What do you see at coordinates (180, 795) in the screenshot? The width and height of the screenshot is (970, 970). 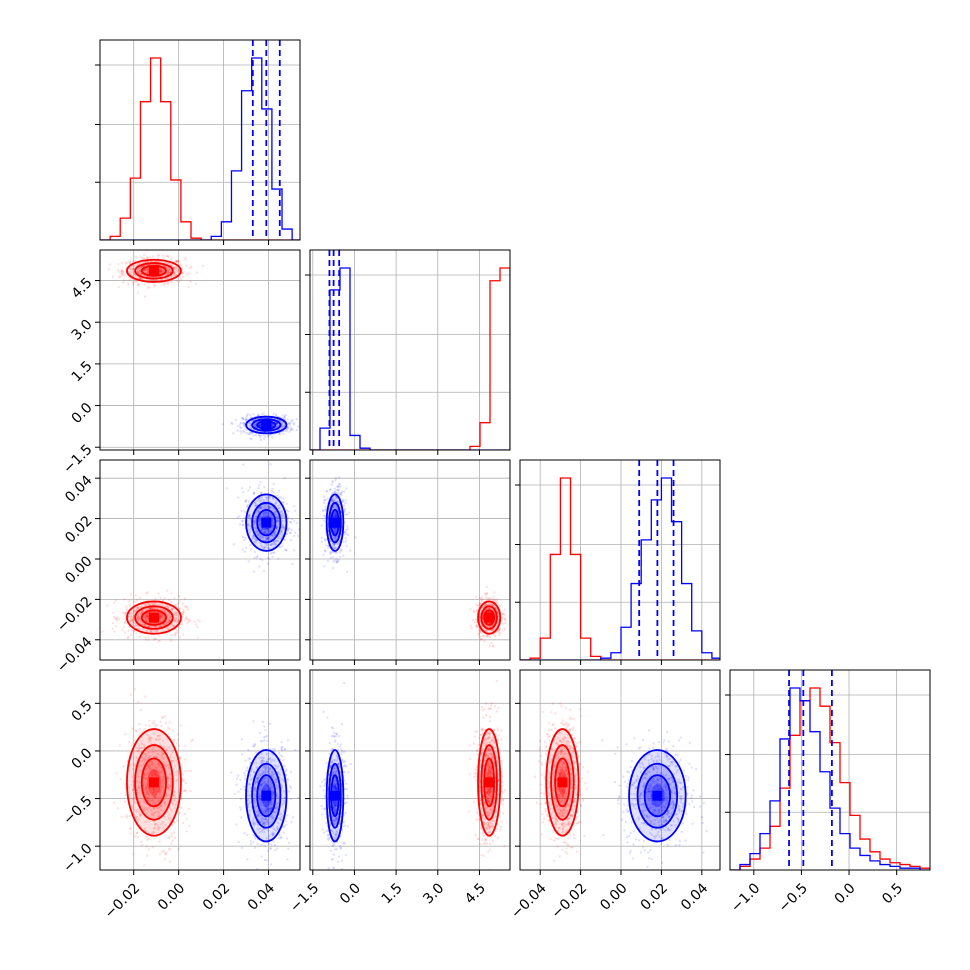 I see `panel-3-0: −0.02 0.00 0.02 0.04−1.0−0.50.00.5` at bounding box center [180, 795].